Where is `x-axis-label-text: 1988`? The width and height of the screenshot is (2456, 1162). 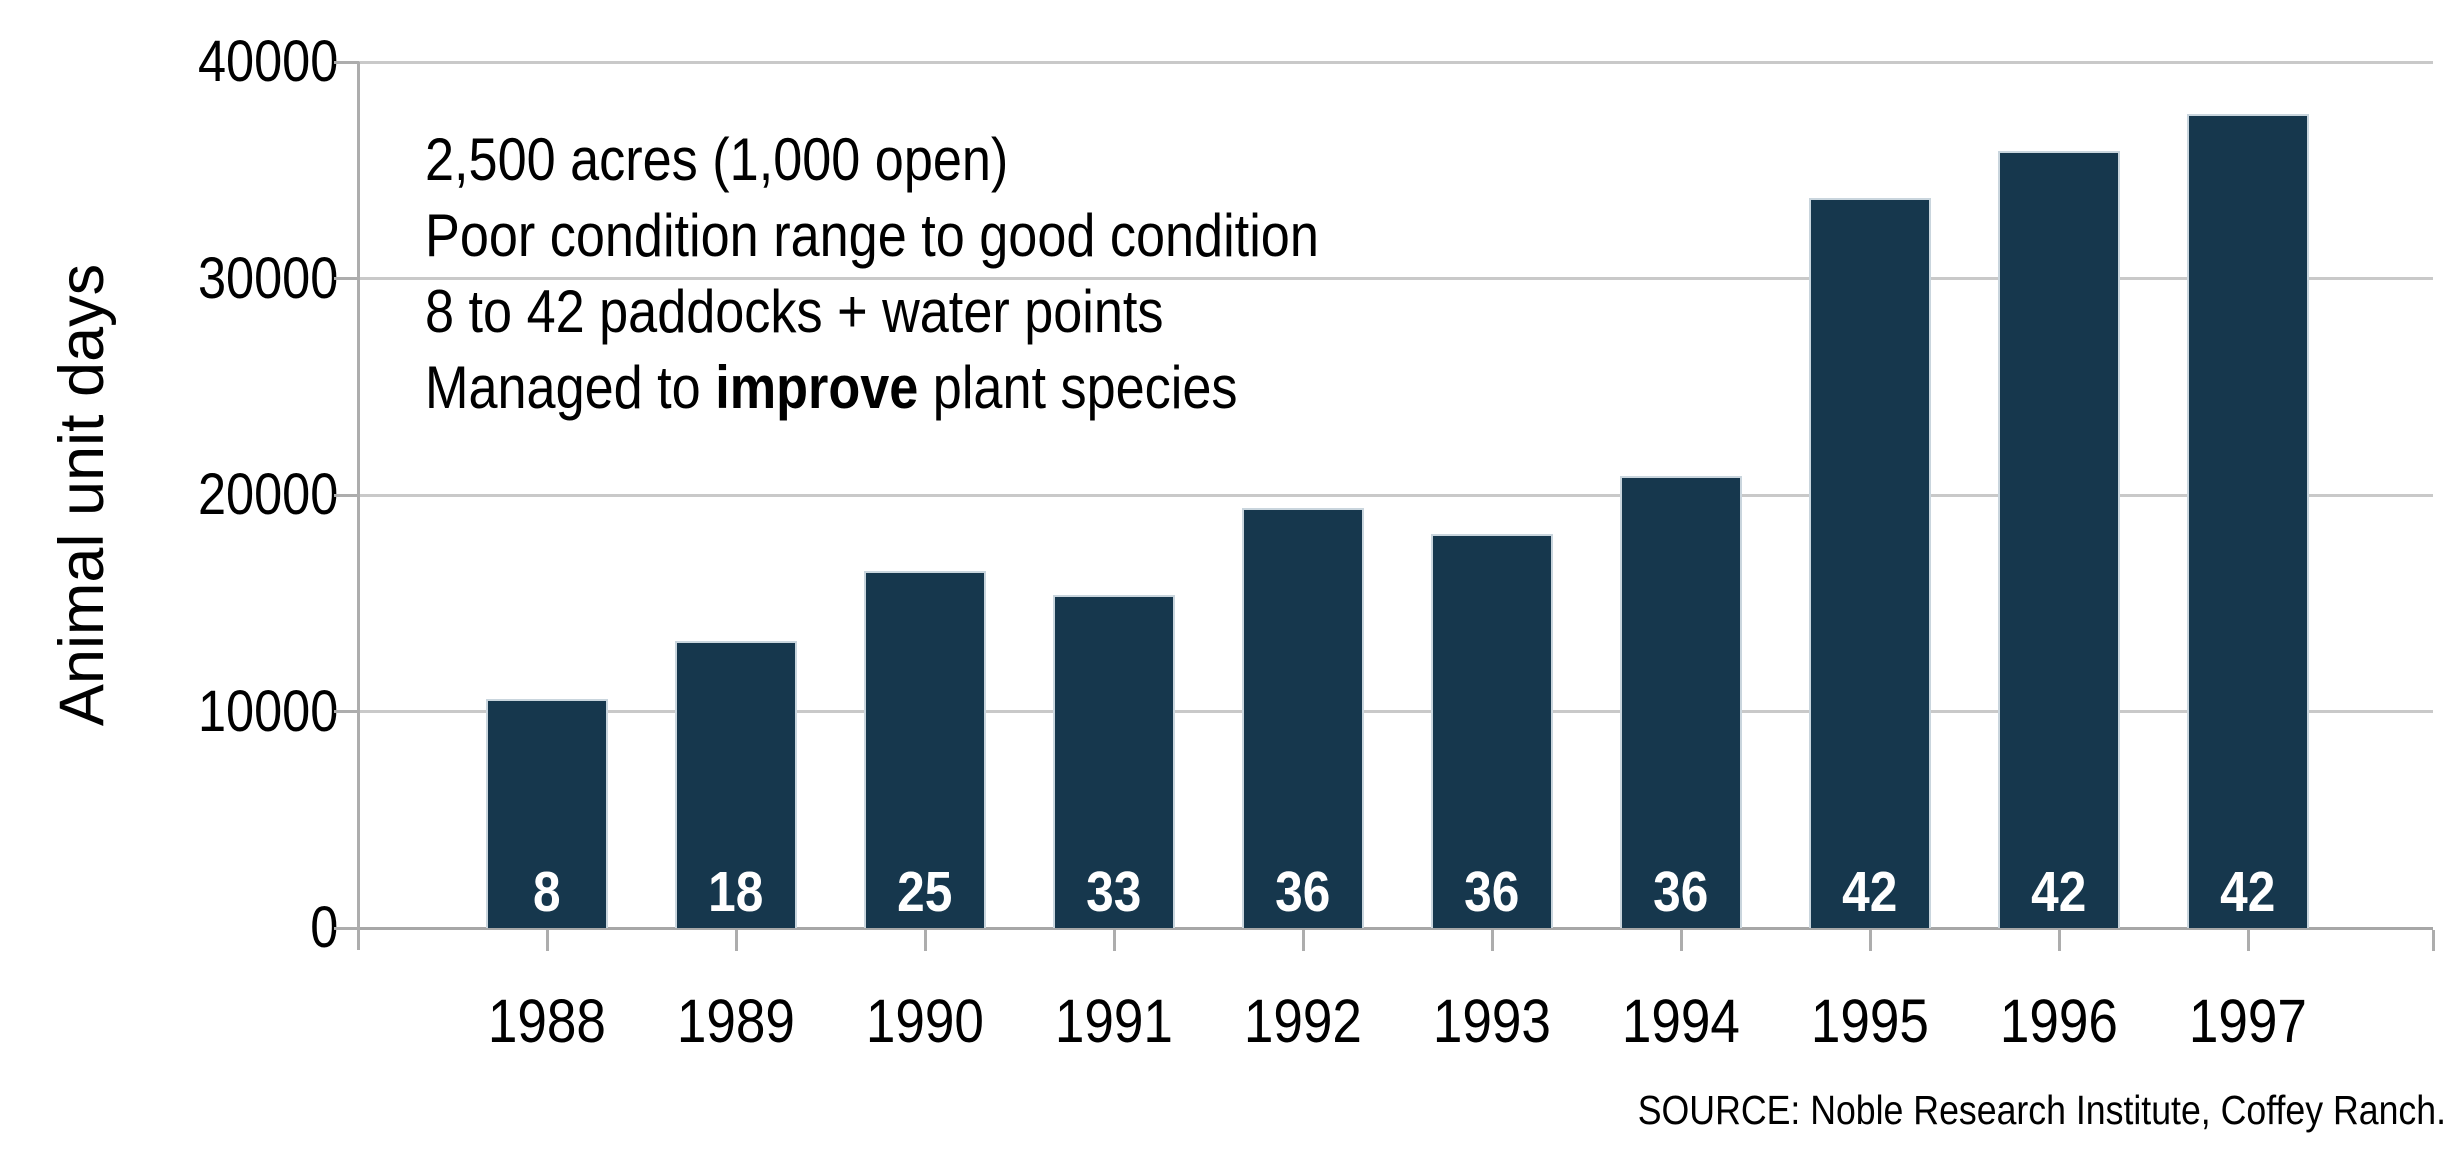 x-axis-label-text: 1988 is located at coordinates (547, 1021).